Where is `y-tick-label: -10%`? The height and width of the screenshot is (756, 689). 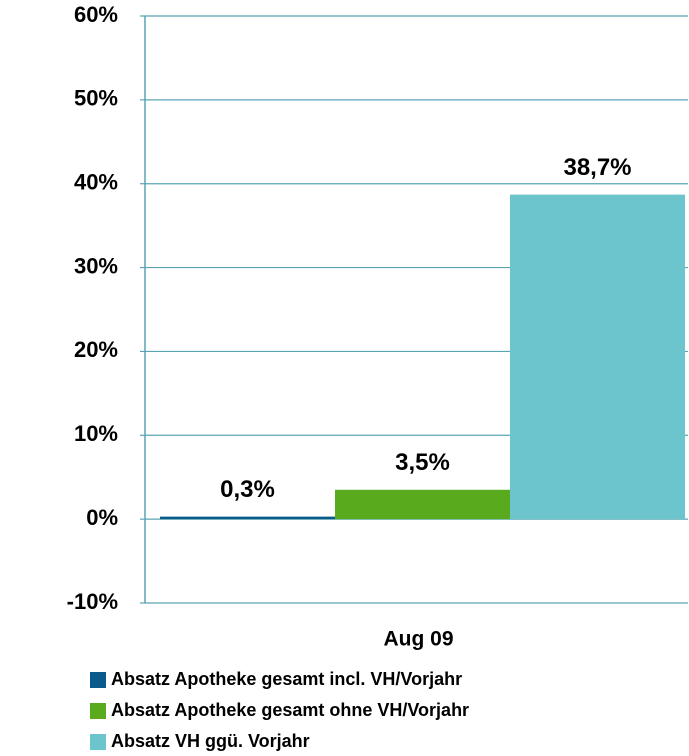
y-tick-label: -10% is located at coordinates (92, 601).